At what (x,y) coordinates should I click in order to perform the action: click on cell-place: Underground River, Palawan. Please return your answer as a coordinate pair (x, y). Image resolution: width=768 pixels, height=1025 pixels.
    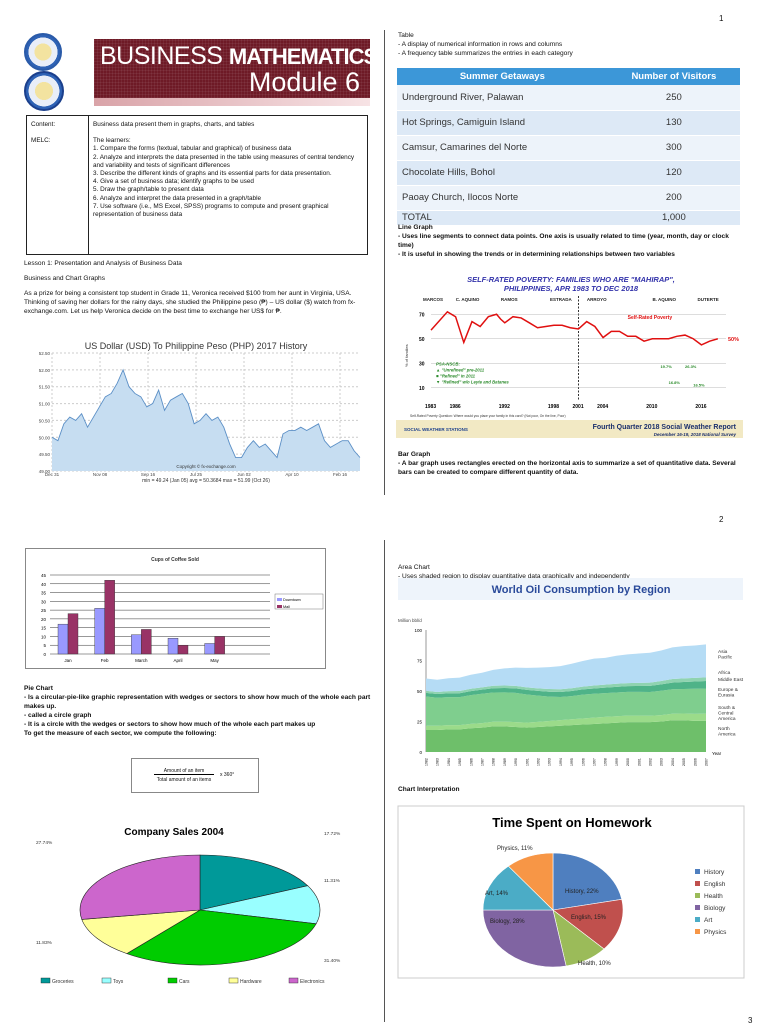
    Looking at the image, I should click on (502, 98).